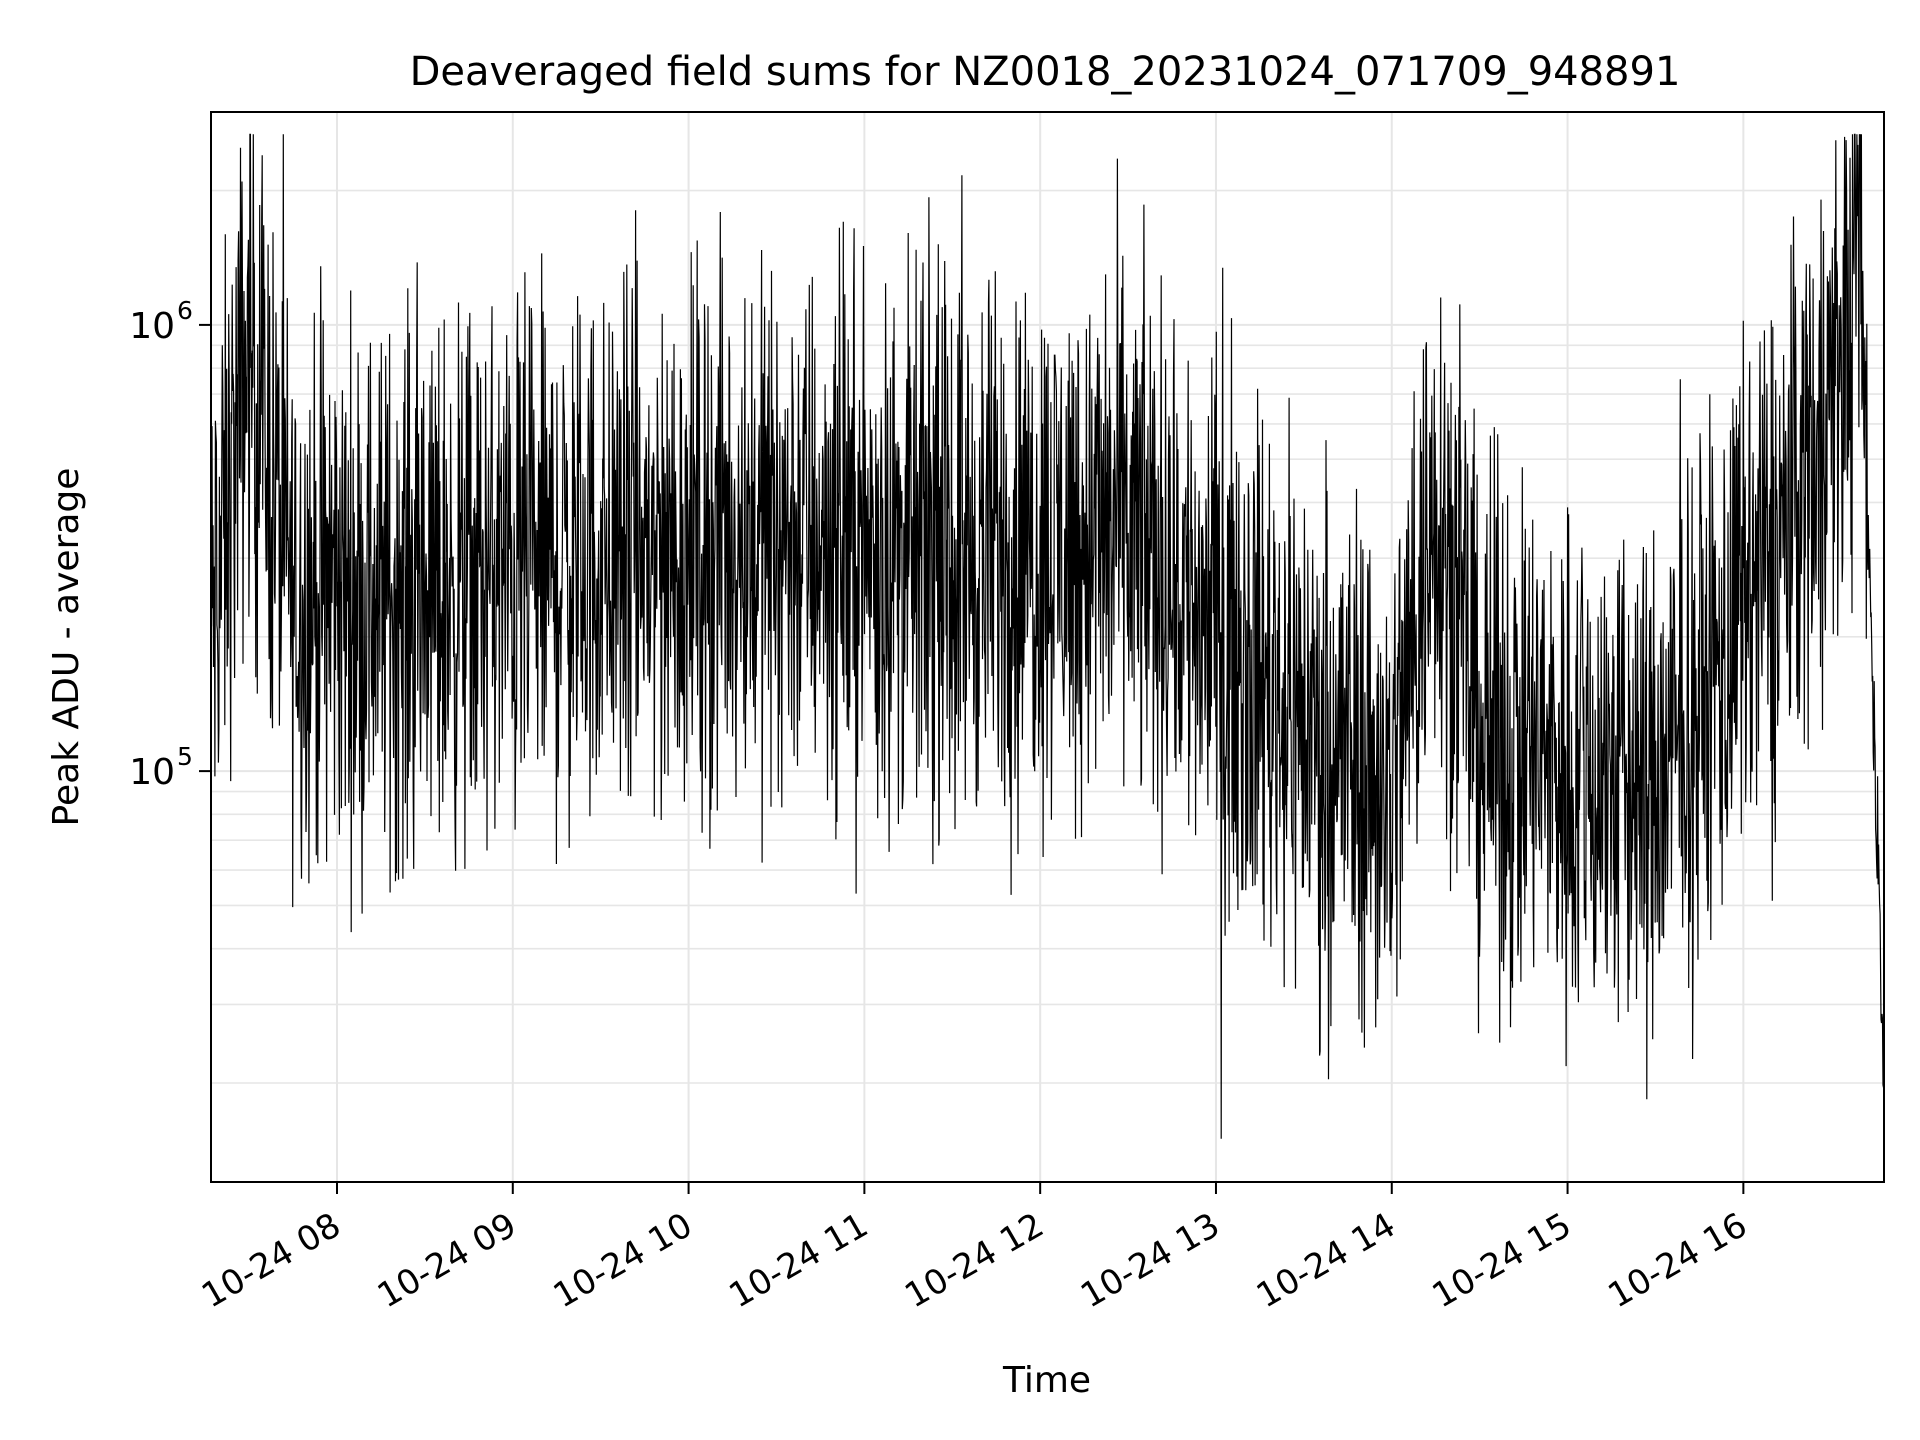 Image resolution: width=1920 pixels, height=1440 pixels. What do you see at coordinates (66, 647) in the screenshot?
I see `y-axis-label: Peak ADU - average` at bounding box center [66, 647].